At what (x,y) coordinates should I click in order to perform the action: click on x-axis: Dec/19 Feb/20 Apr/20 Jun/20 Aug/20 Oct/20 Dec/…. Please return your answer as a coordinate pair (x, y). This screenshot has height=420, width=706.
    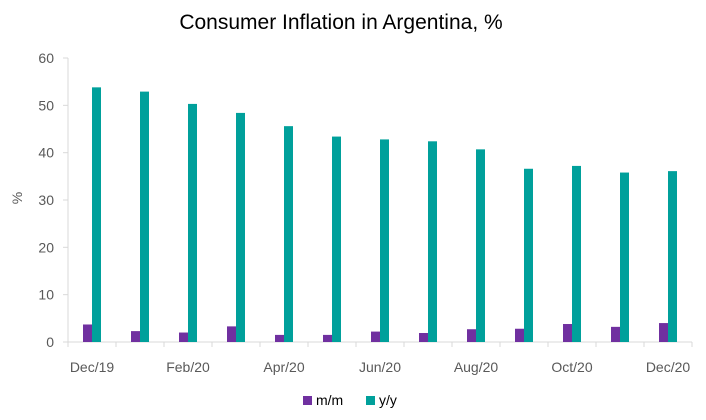
    Looking at the image, I should click on (380, 358).